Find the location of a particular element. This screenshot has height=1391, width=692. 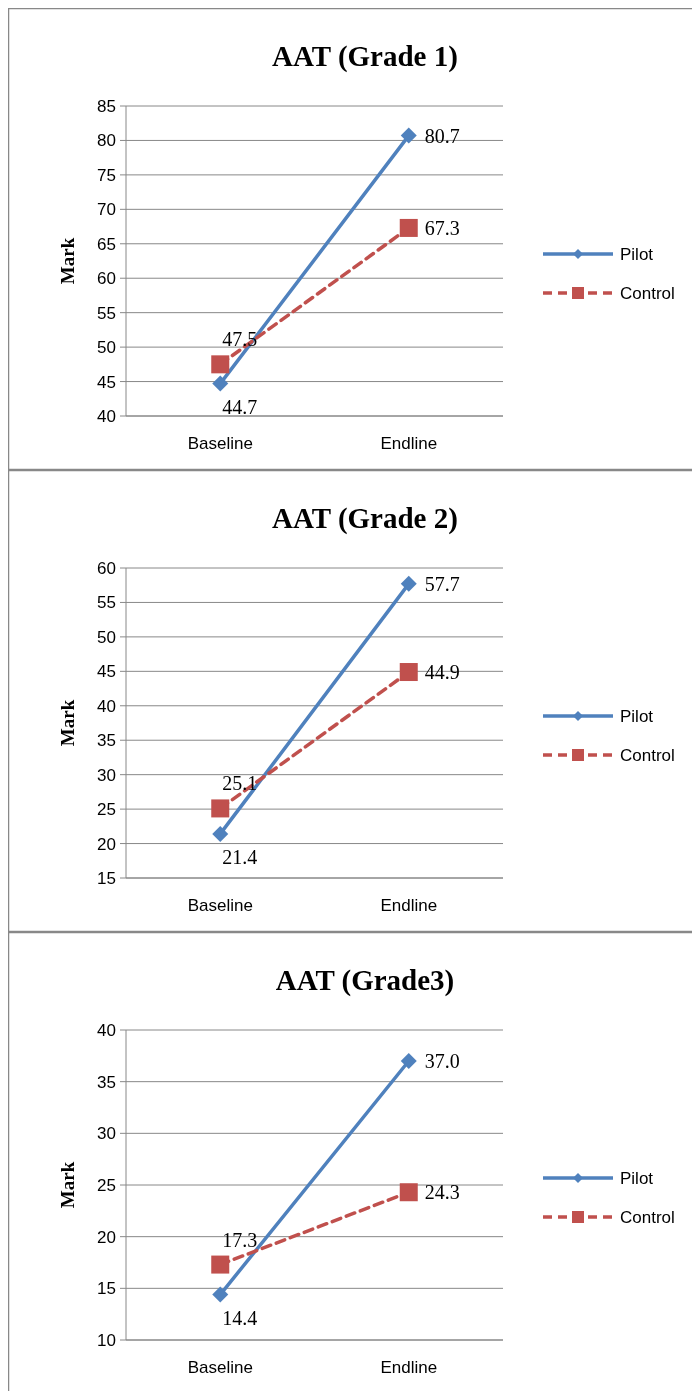

data-label: 67.3 is located at coordinates (442, 227).